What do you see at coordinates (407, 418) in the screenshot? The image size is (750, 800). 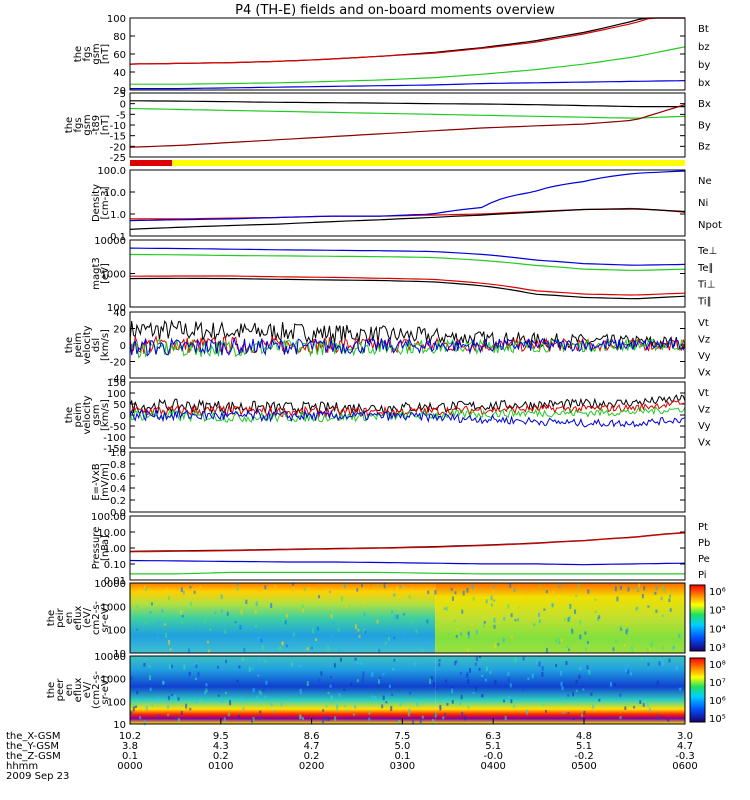 I see `series-line-Vx` at bounding box center [407, 418].